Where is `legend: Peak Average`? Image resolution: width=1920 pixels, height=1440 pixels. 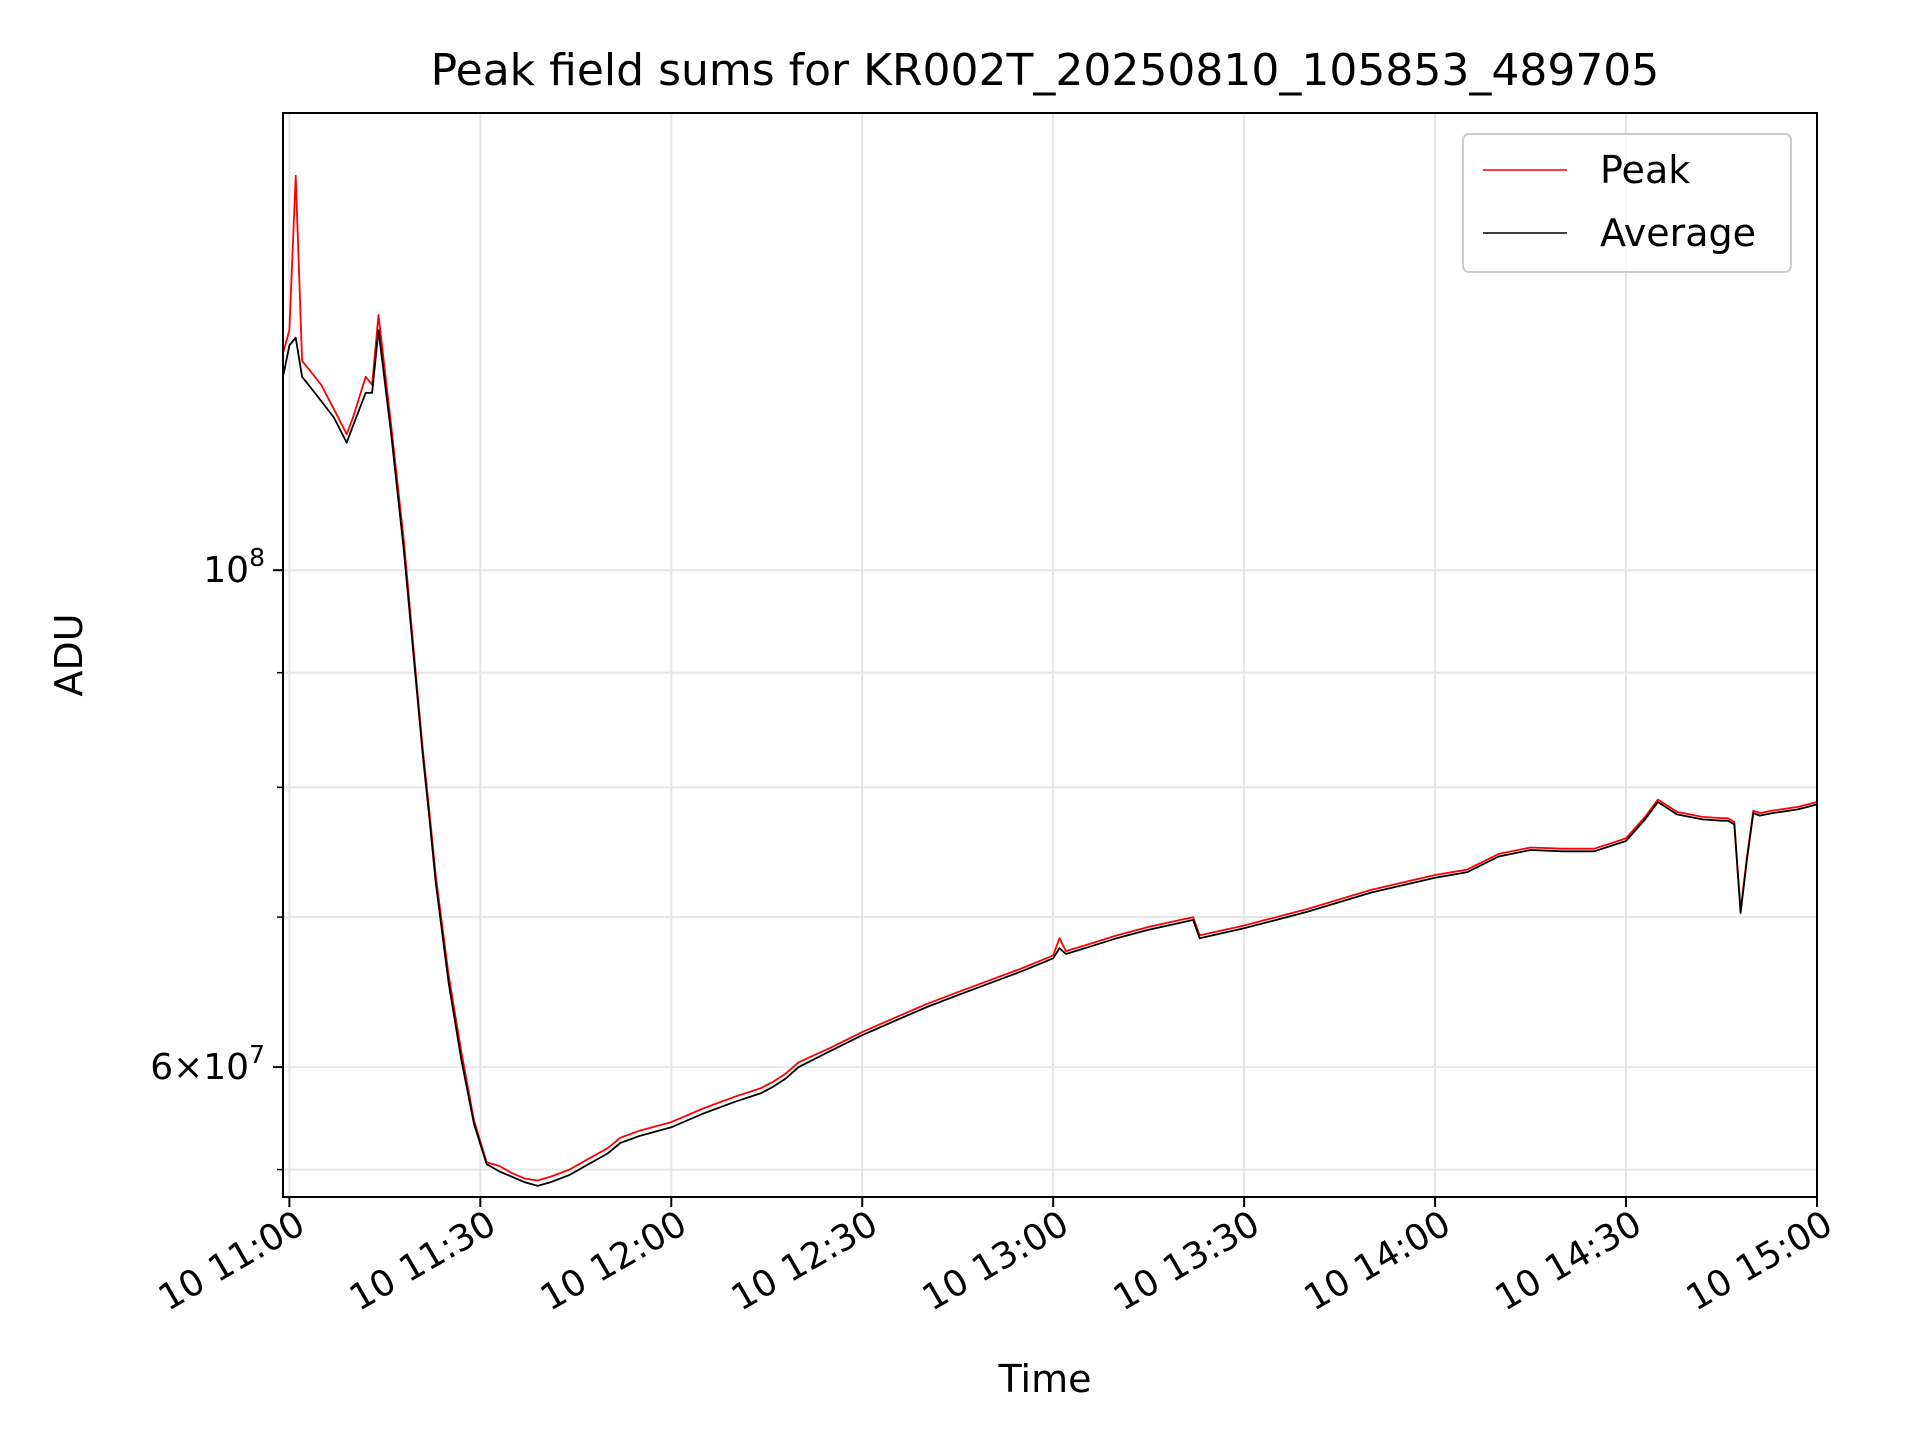 legend: Peak Average is located at coordinates (1627, 203).